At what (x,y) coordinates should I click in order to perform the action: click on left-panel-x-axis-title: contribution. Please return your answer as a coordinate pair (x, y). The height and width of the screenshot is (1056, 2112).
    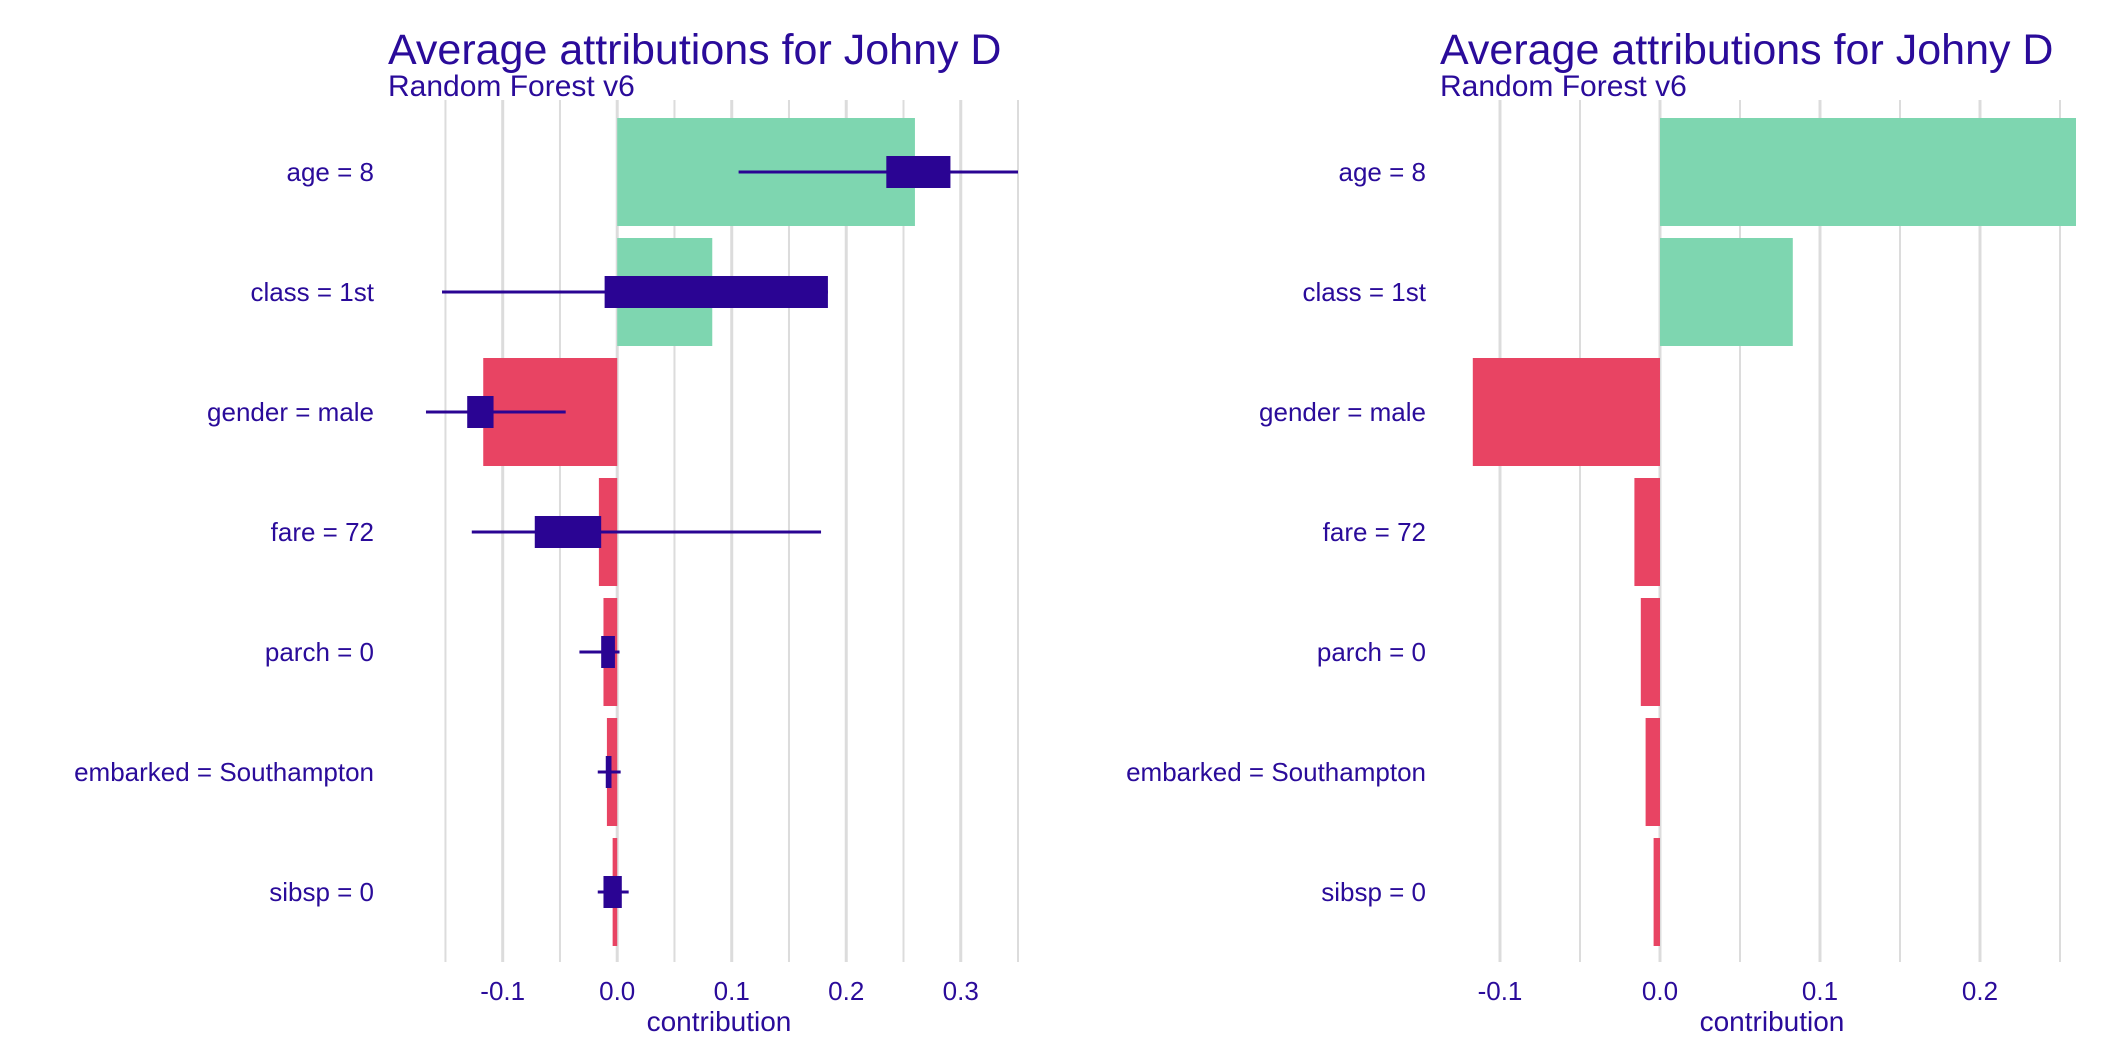
    Looking at the image, I should click on (719, 1021).